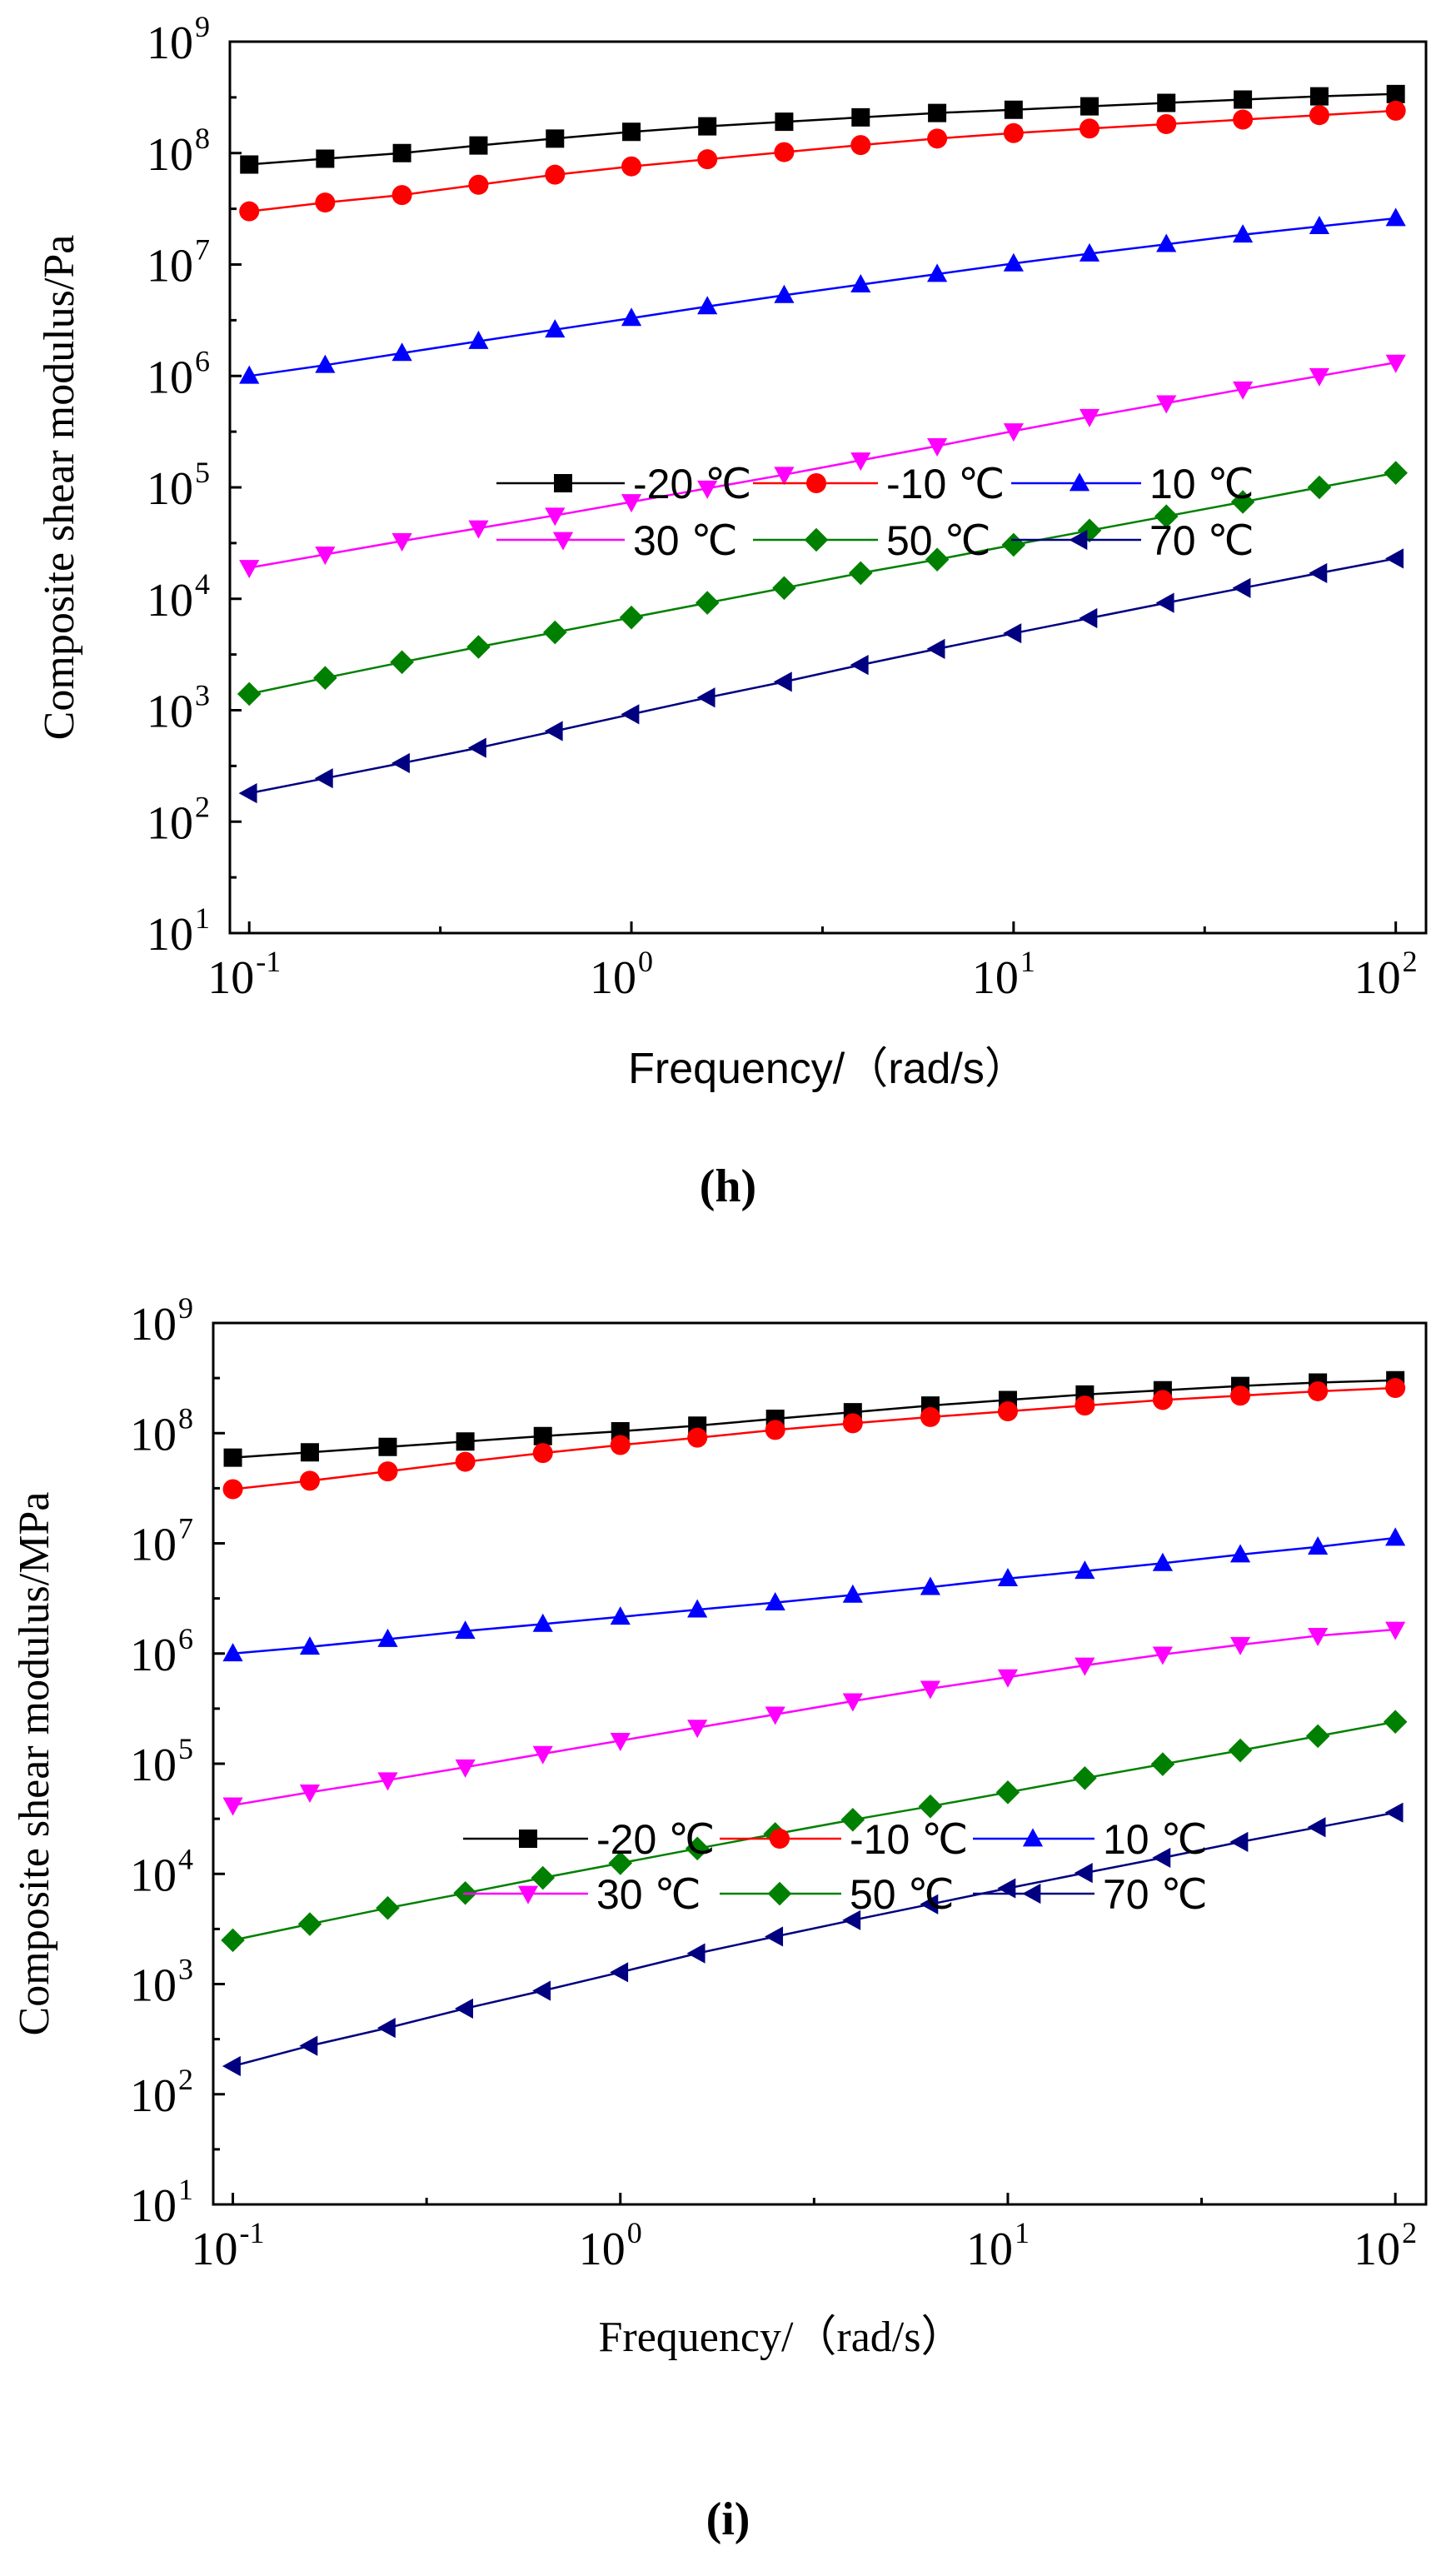 This screenshot has width=1456, height=2556. I want to click on series-diamond, so click(814, 1831).